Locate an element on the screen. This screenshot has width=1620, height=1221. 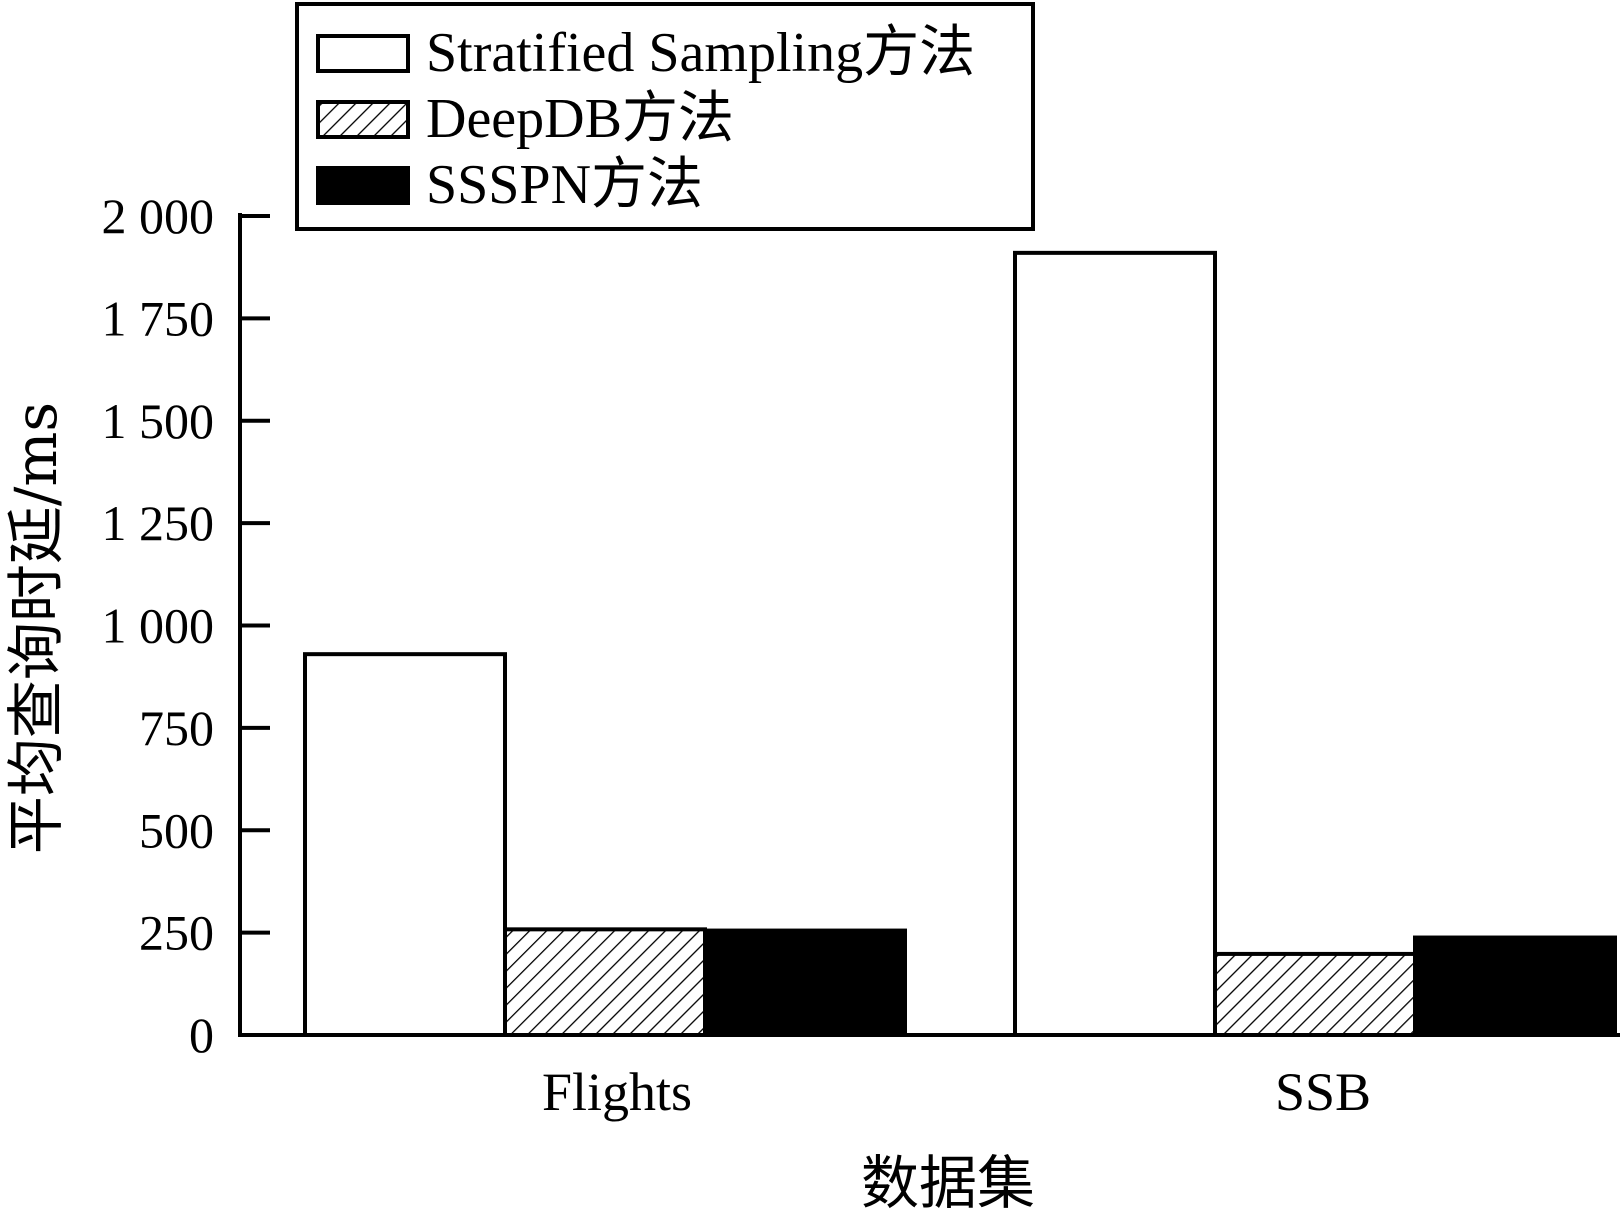
y-tick-label: 0 is located at coordinates (201, 1035).